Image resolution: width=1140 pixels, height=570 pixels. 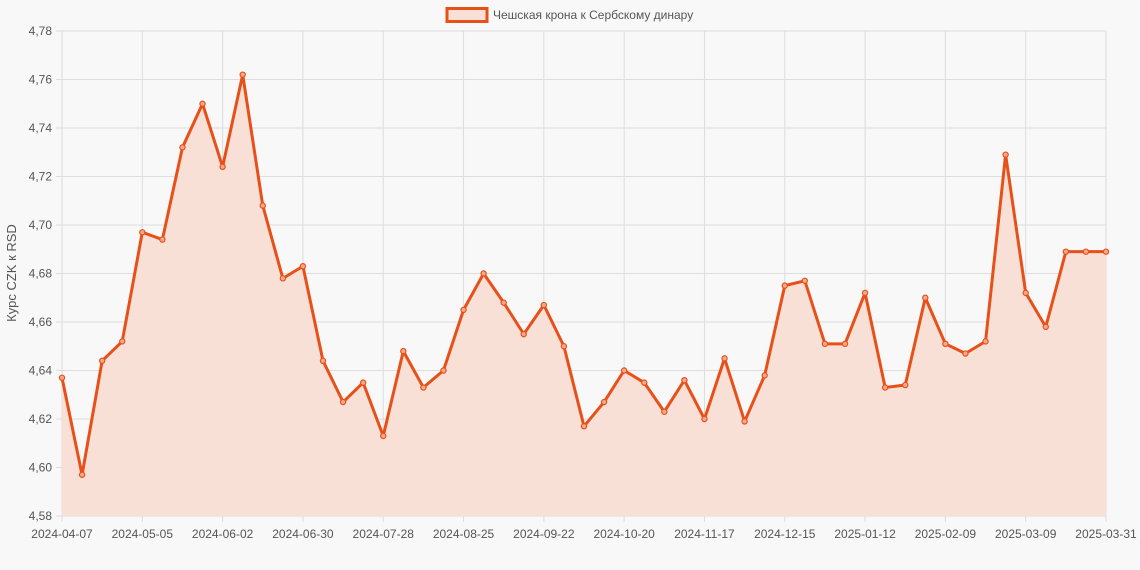 What do you see at coordinates (41, 31) in the screenshot?
I see `y-tick-label: 4,78` at bounding box center [41, 31].